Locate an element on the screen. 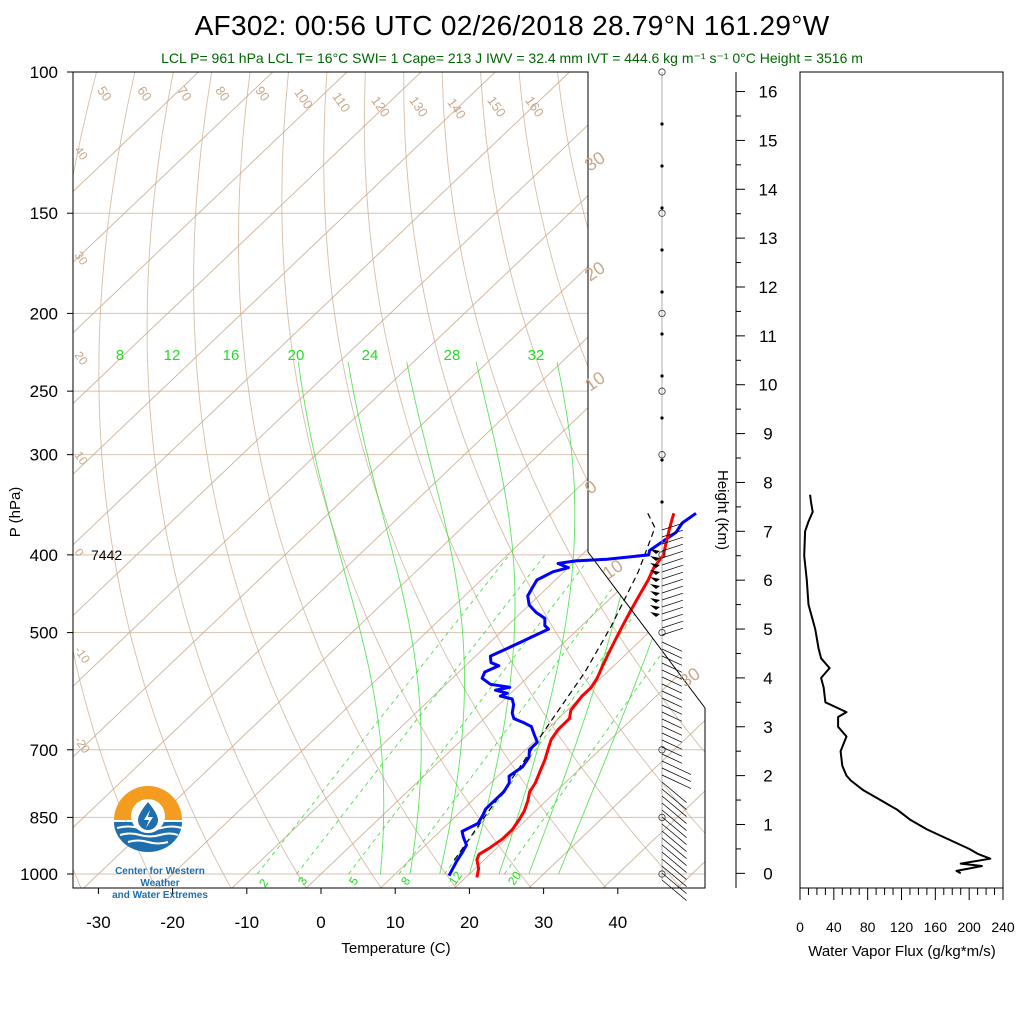  height-tick-label: 7 is located at coordinates (767, 531).